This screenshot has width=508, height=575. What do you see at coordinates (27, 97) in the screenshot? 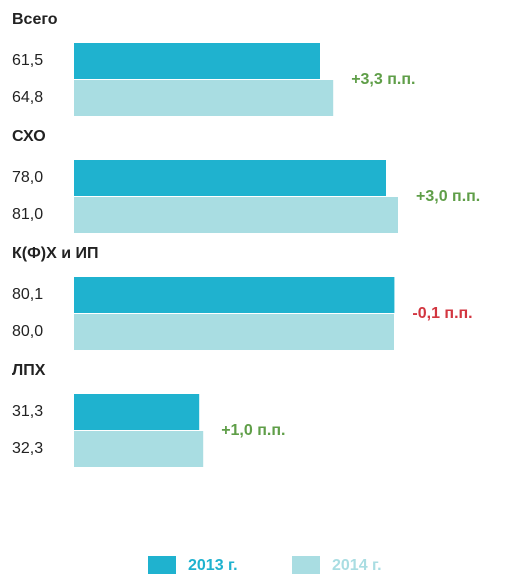
I see `value-label: 64,8` at bounding box center [27, 97].